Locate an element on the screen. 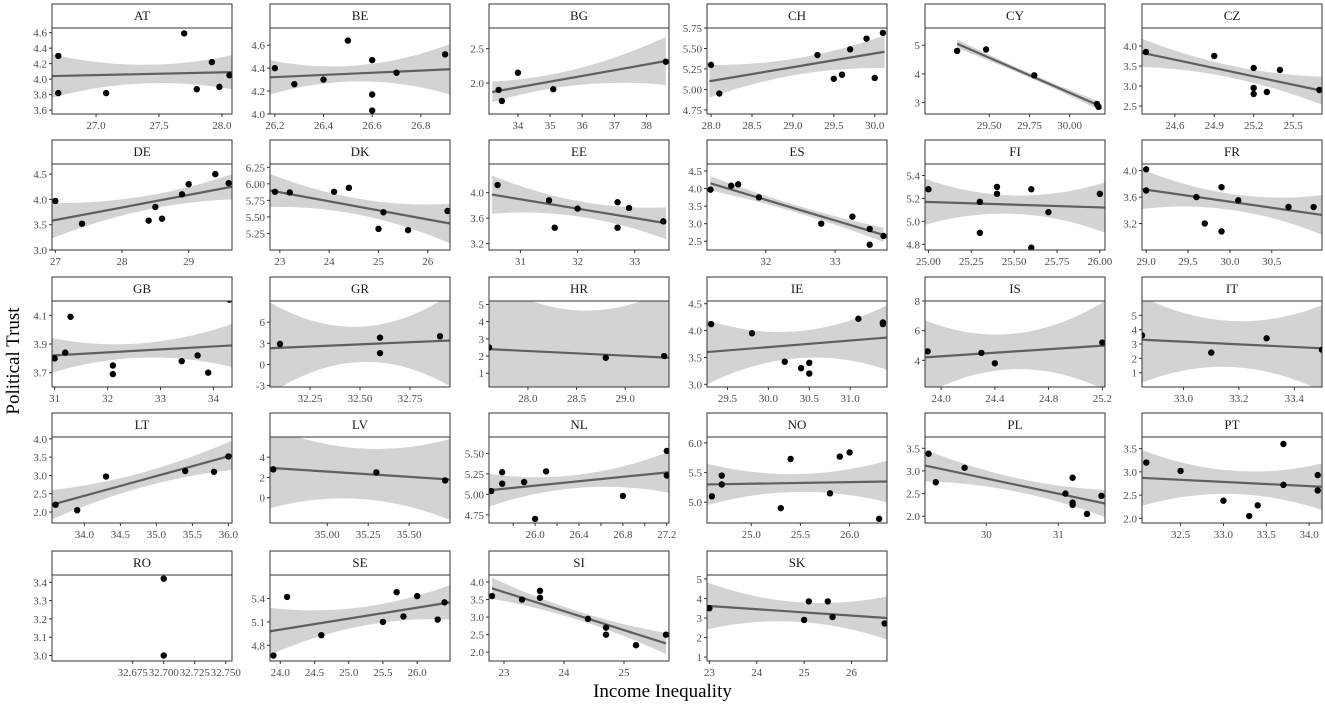 The height and width of the screenshot is (708, 1325). x-tick-label-fi-1: 25.00 is located at coordinates (928, 262).